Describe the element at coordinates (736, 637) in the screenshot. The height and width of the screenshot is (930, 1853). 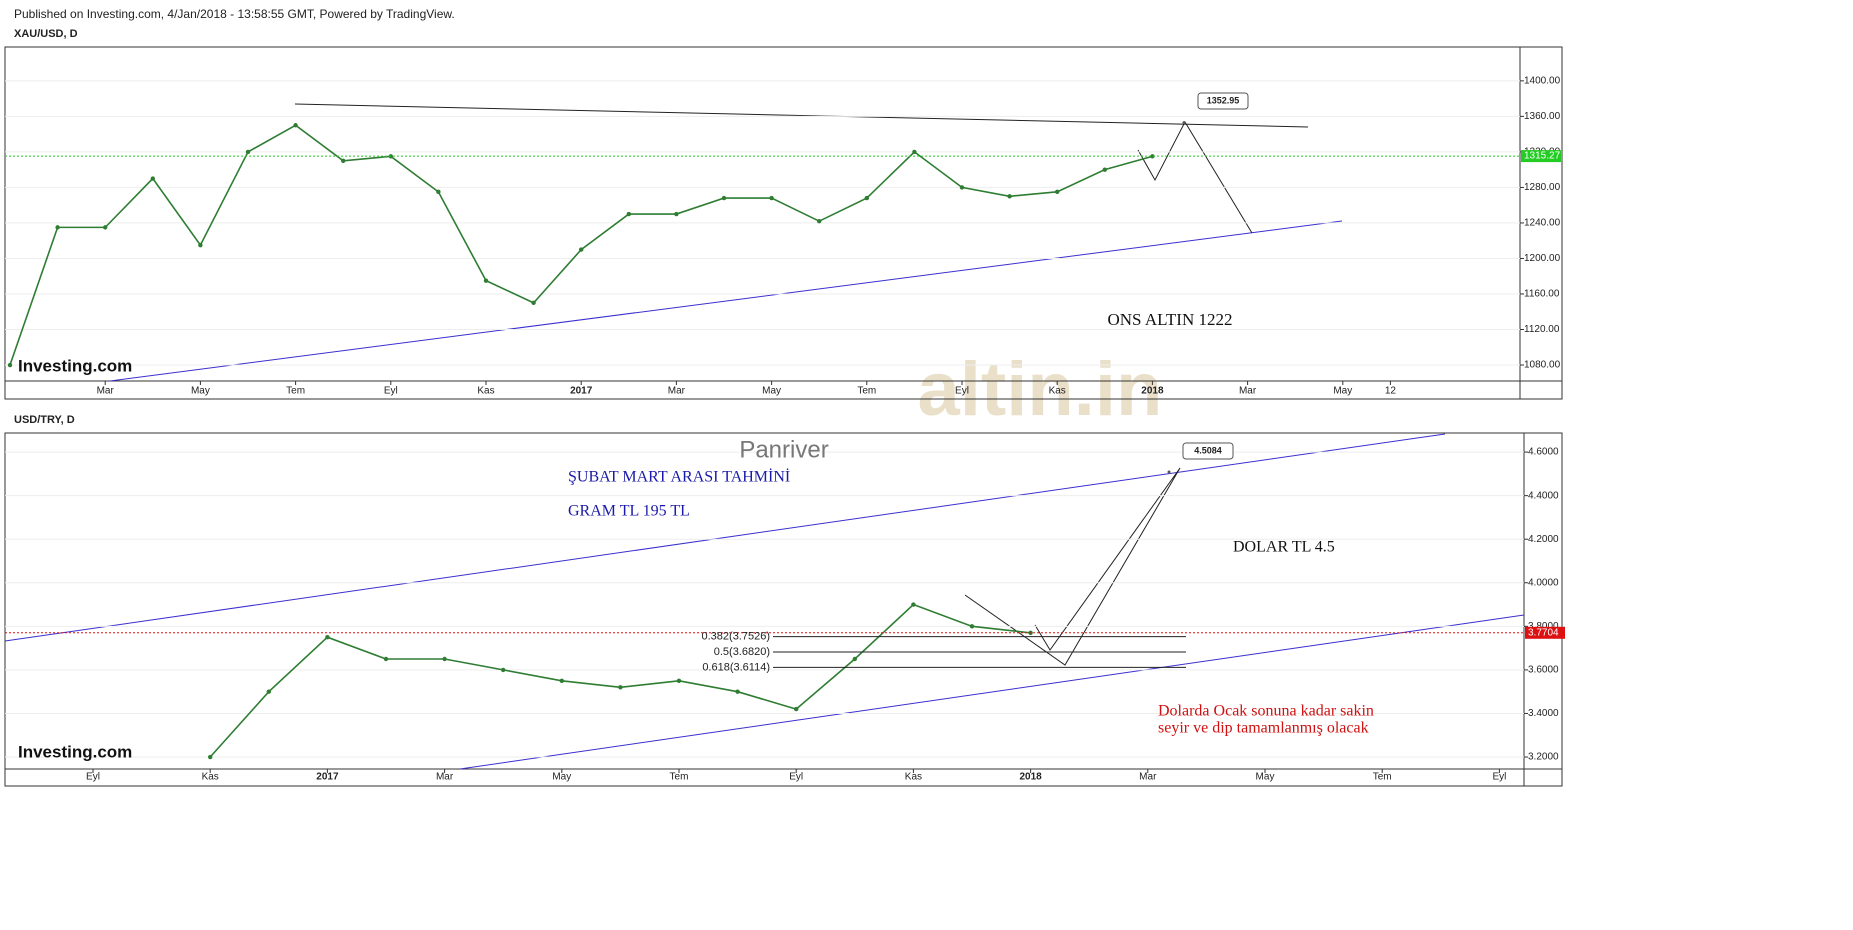
I see `fib-label: 0.382(3.7526)` at that location.